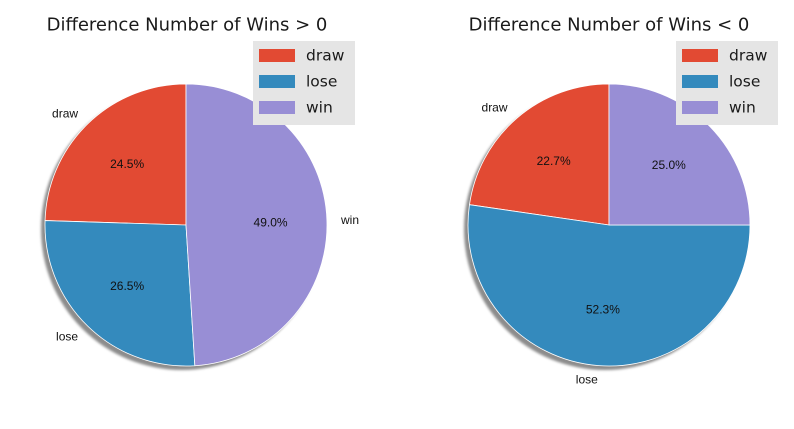 This screenshot has height=429, width=794. What do you see at coordinates (554, 161) in the screenshot?
I see `slice-percent-draw: 22.7%` at bounding box center [554, 161].